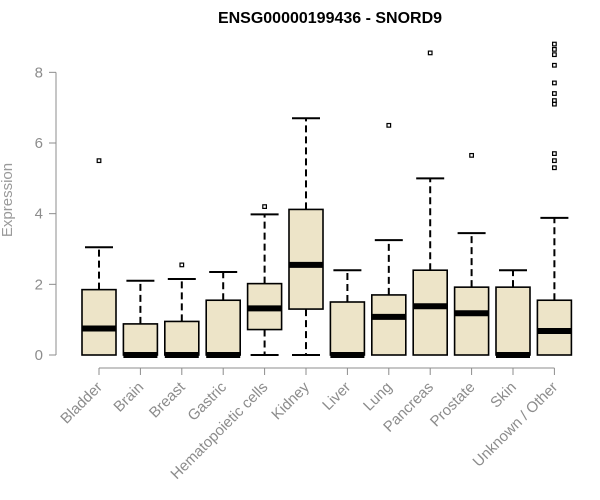 The image size is (600, 500). I want to click on box-lung, so click(388, 239).